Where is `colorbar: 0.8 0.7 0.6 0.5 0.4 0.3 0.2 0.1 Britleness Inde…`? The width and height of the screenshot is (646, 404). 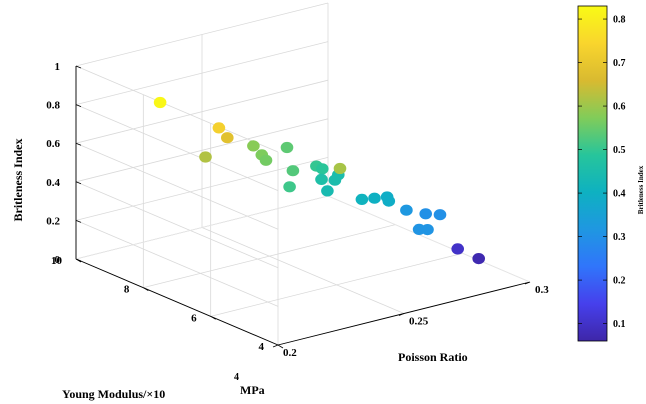 colorbar: 0.8 0.7 0.6 0.5 0.4 0.3 0.2 0.1 Britleness Inde… is located at coordinates (611, 173).